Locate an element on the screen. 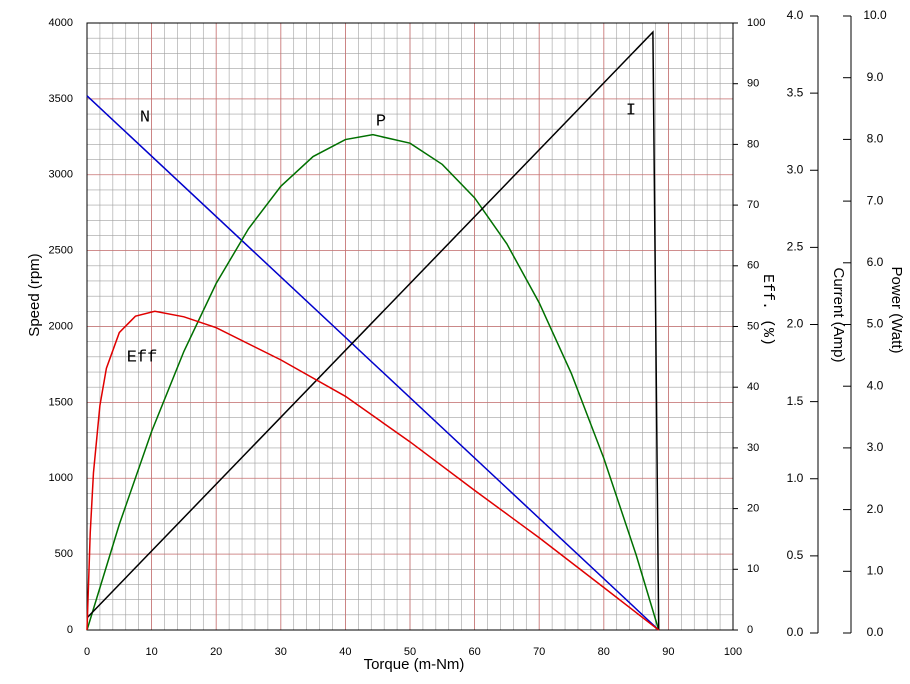  y4-tick-label: 10.0 is located at coordinates (875, 15).